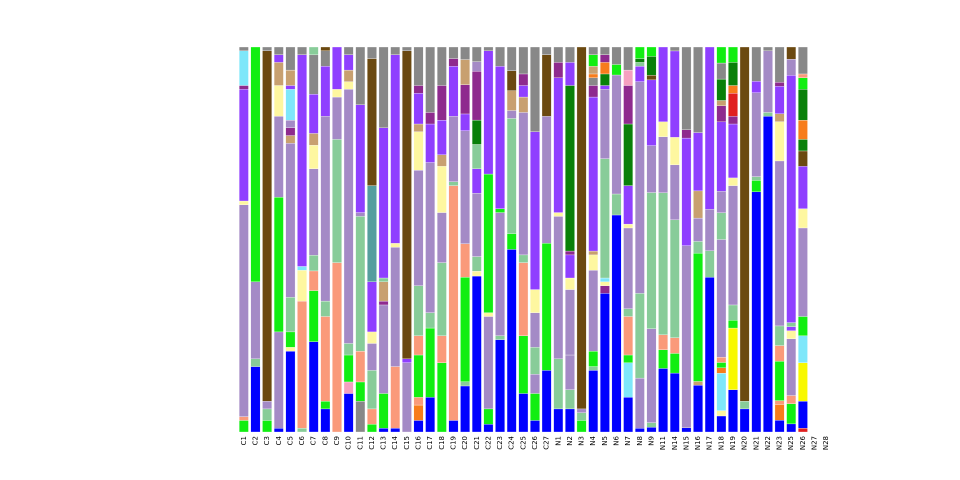  Describe the element at coordinates (453, 443) in the screenshot. I see `x-tick-label-C19: C19` at that location.